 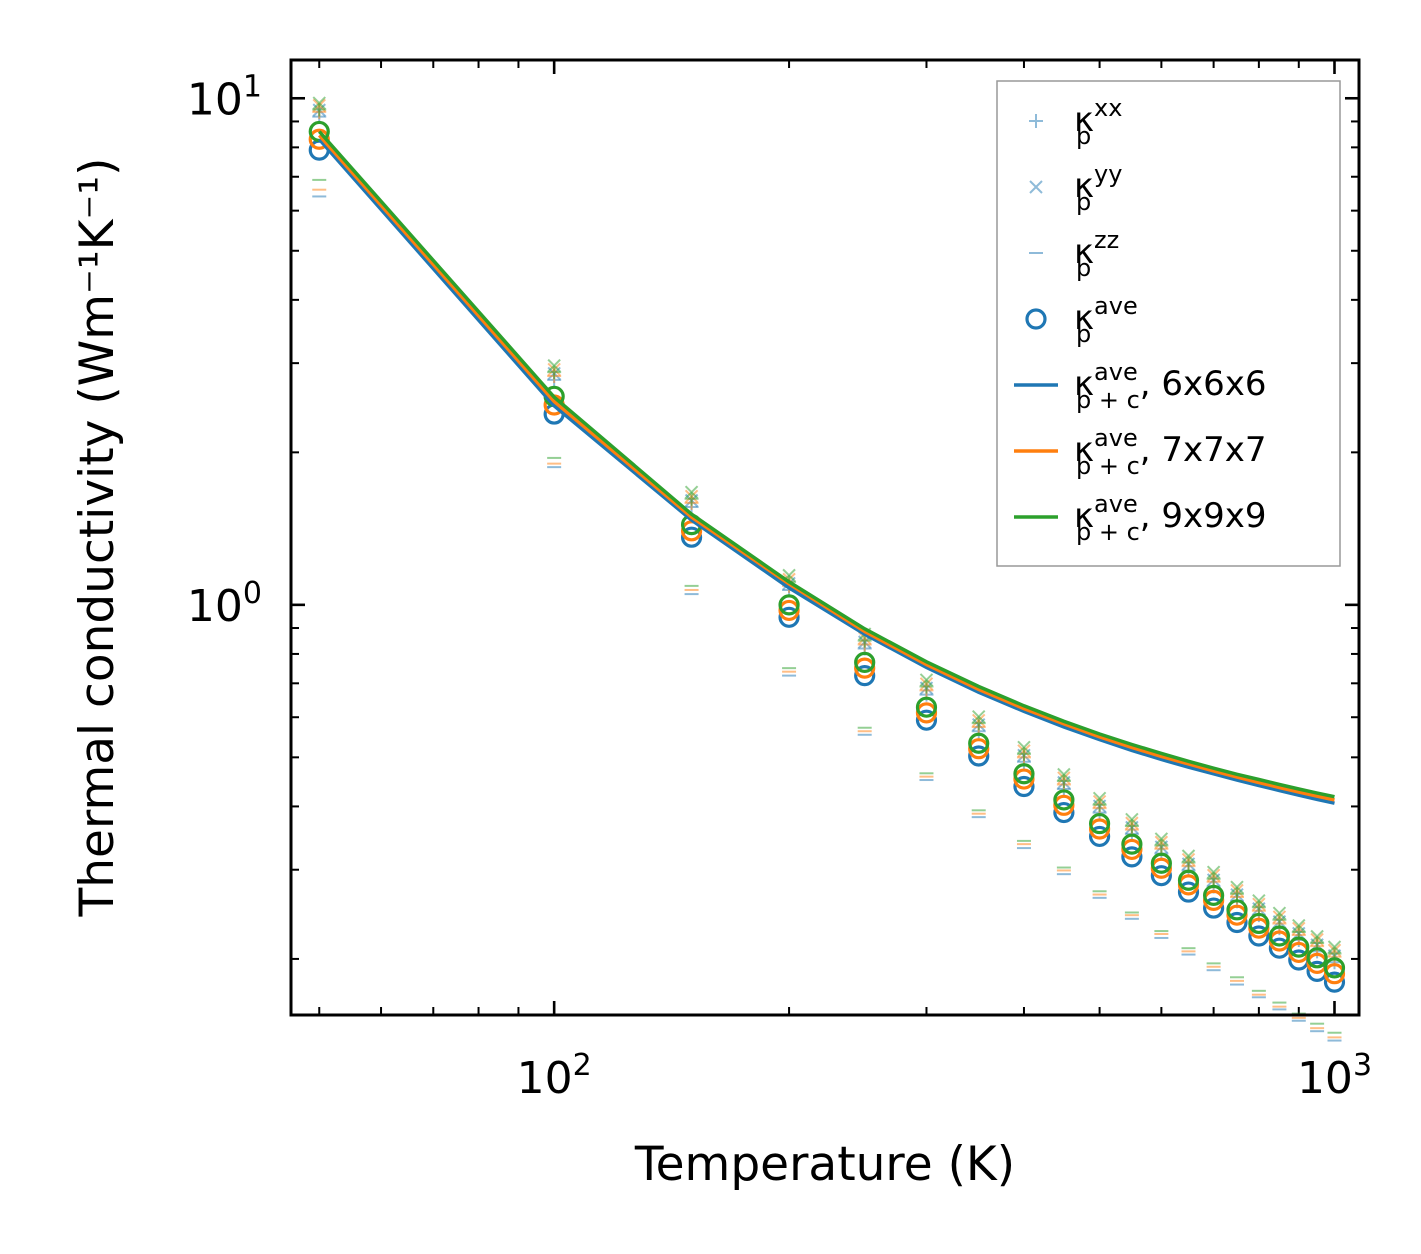 I want to click on legend-item-2: κzz p, so click(x=1074, y=254).